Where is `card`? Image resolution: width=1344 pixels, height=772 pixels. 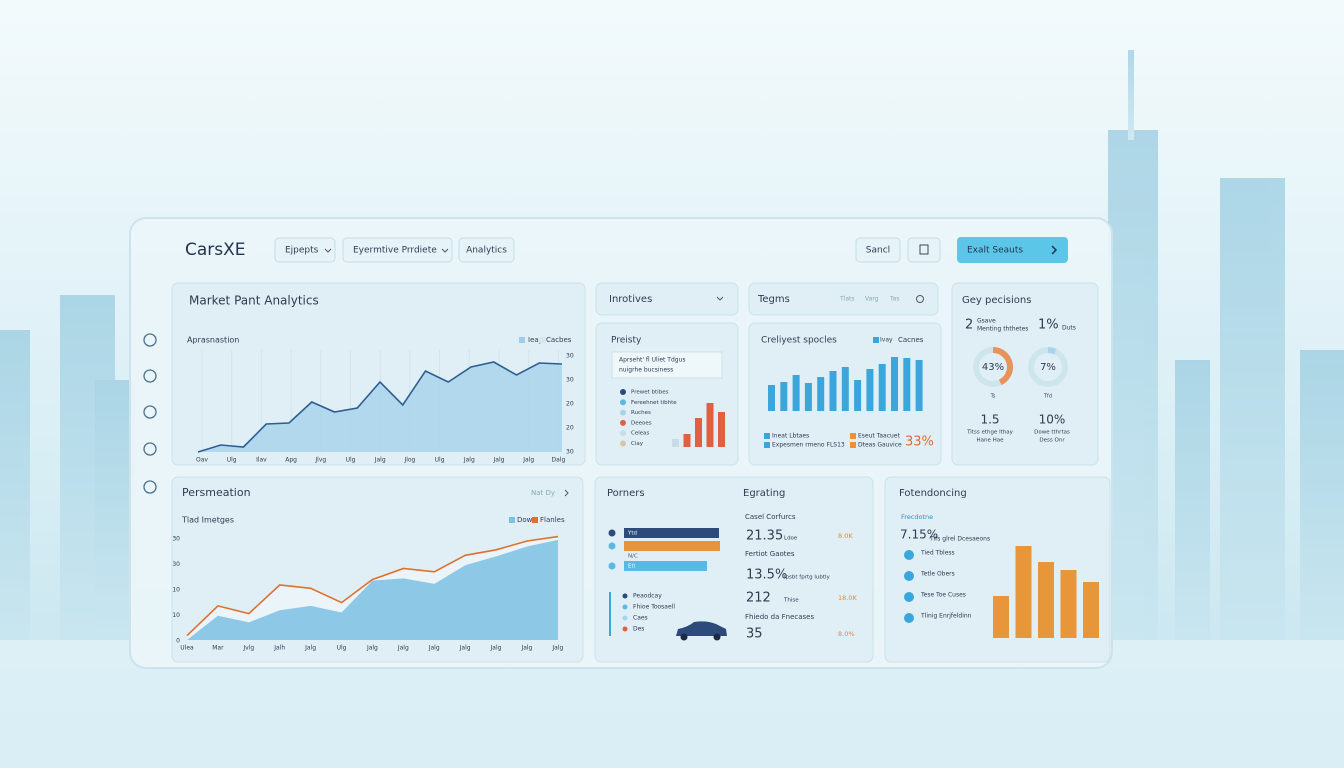
card is located at coordinates (1025, 374).